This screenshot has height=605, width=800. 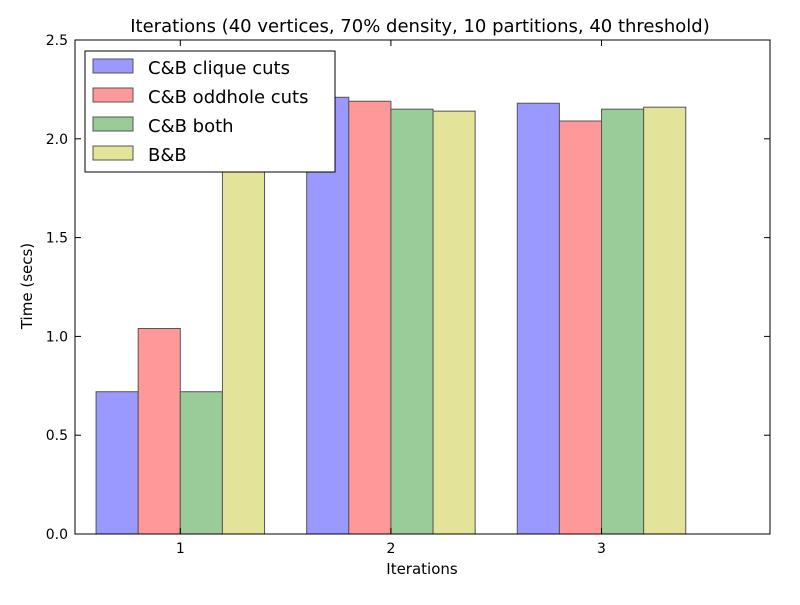 I want to click on x-tick-label: 3, so click(x=601, y=549).